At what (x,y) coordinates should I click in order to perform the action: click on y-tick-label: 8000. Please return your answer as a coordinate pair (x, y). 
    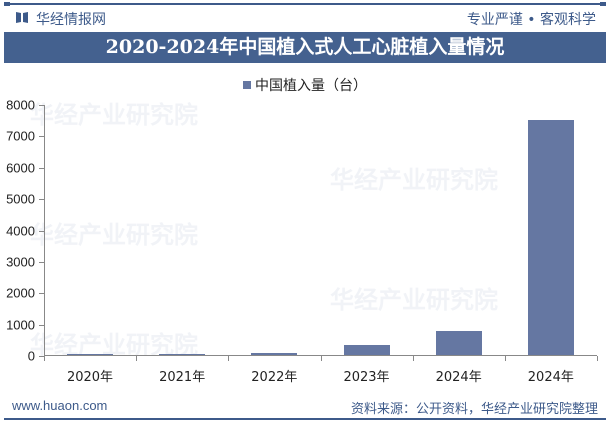
    Looking at the image, I should click on (20, 105).